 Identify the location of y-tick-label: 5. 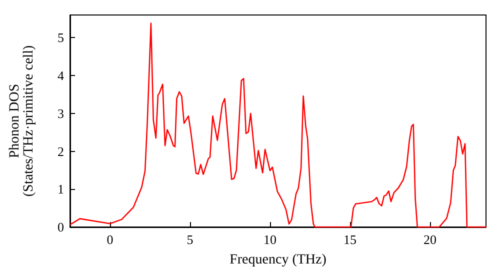
(61, 38).